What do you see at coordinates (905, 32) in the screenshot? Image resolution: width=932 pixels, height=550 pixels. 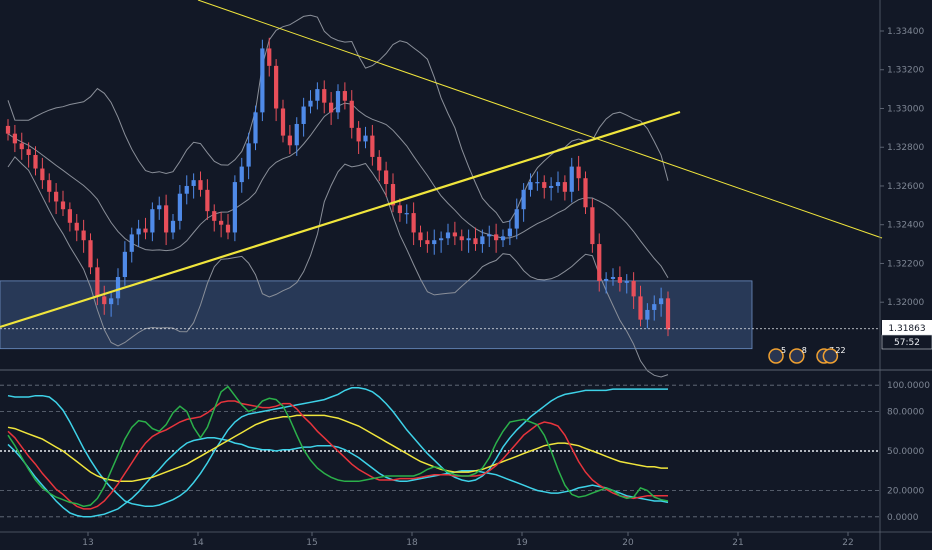 I see `y-tick-label: 1.33400` at bounding box center [905, 32].